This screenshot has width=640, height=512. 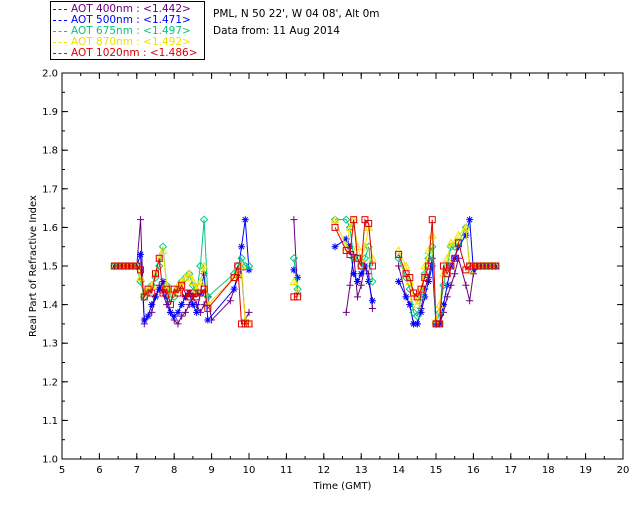 What do you see at coordinates (60, 53) in the screenshot?
I see `legend-swatch` at bounding box center [60, 53].